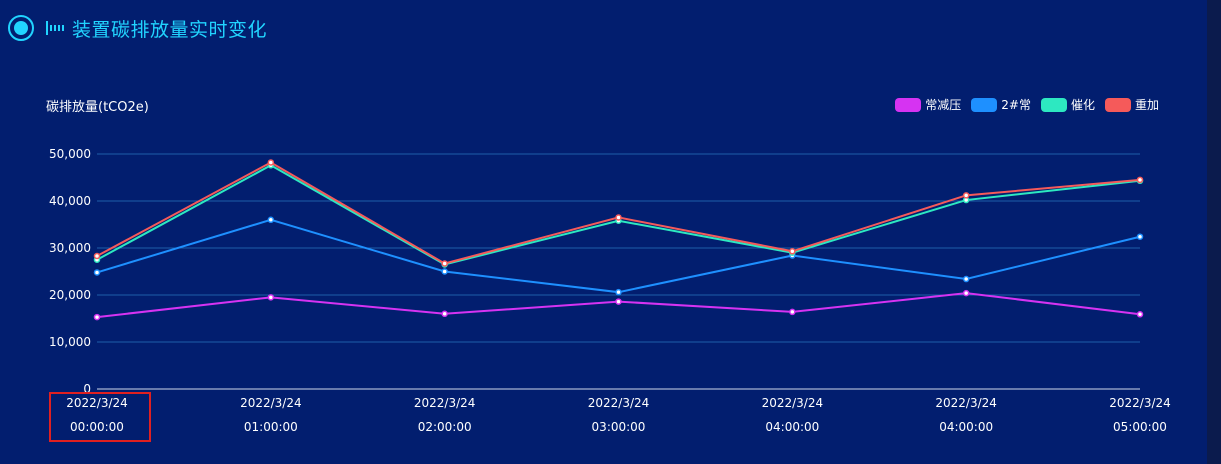 Image resolution: width=1221 pixels, height=464 pixels. I want to click on x-tick-label: 03:00:00, so click(619, 427).